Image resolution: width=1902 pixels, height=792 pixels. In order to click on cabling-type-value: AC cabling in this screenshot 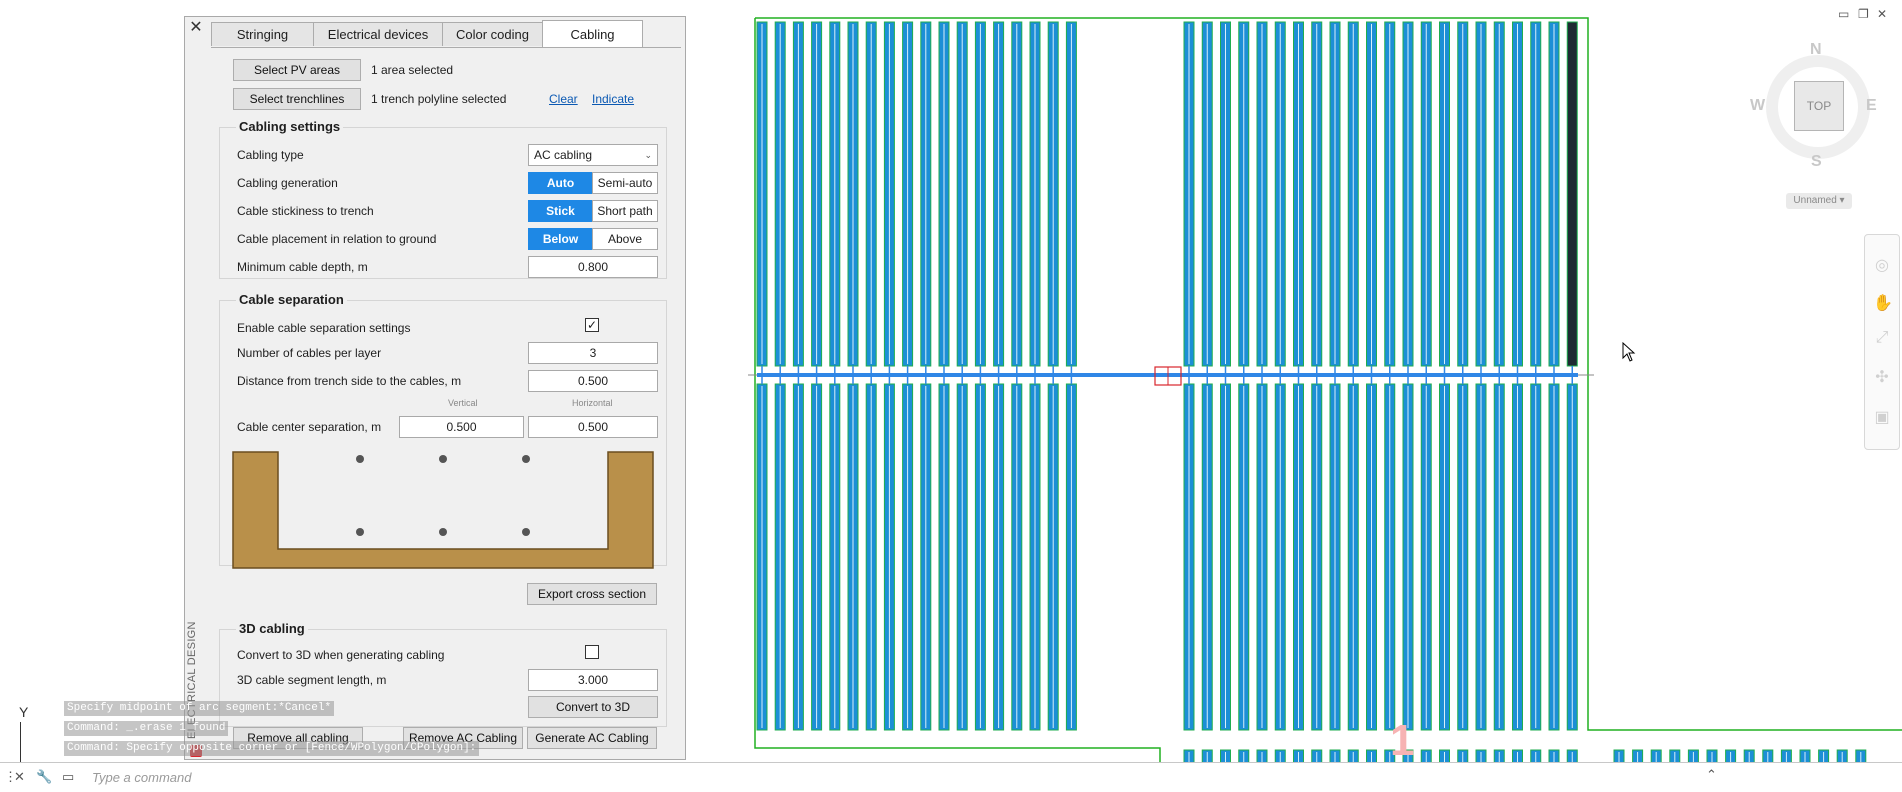, I will do `click(563, 155)`.